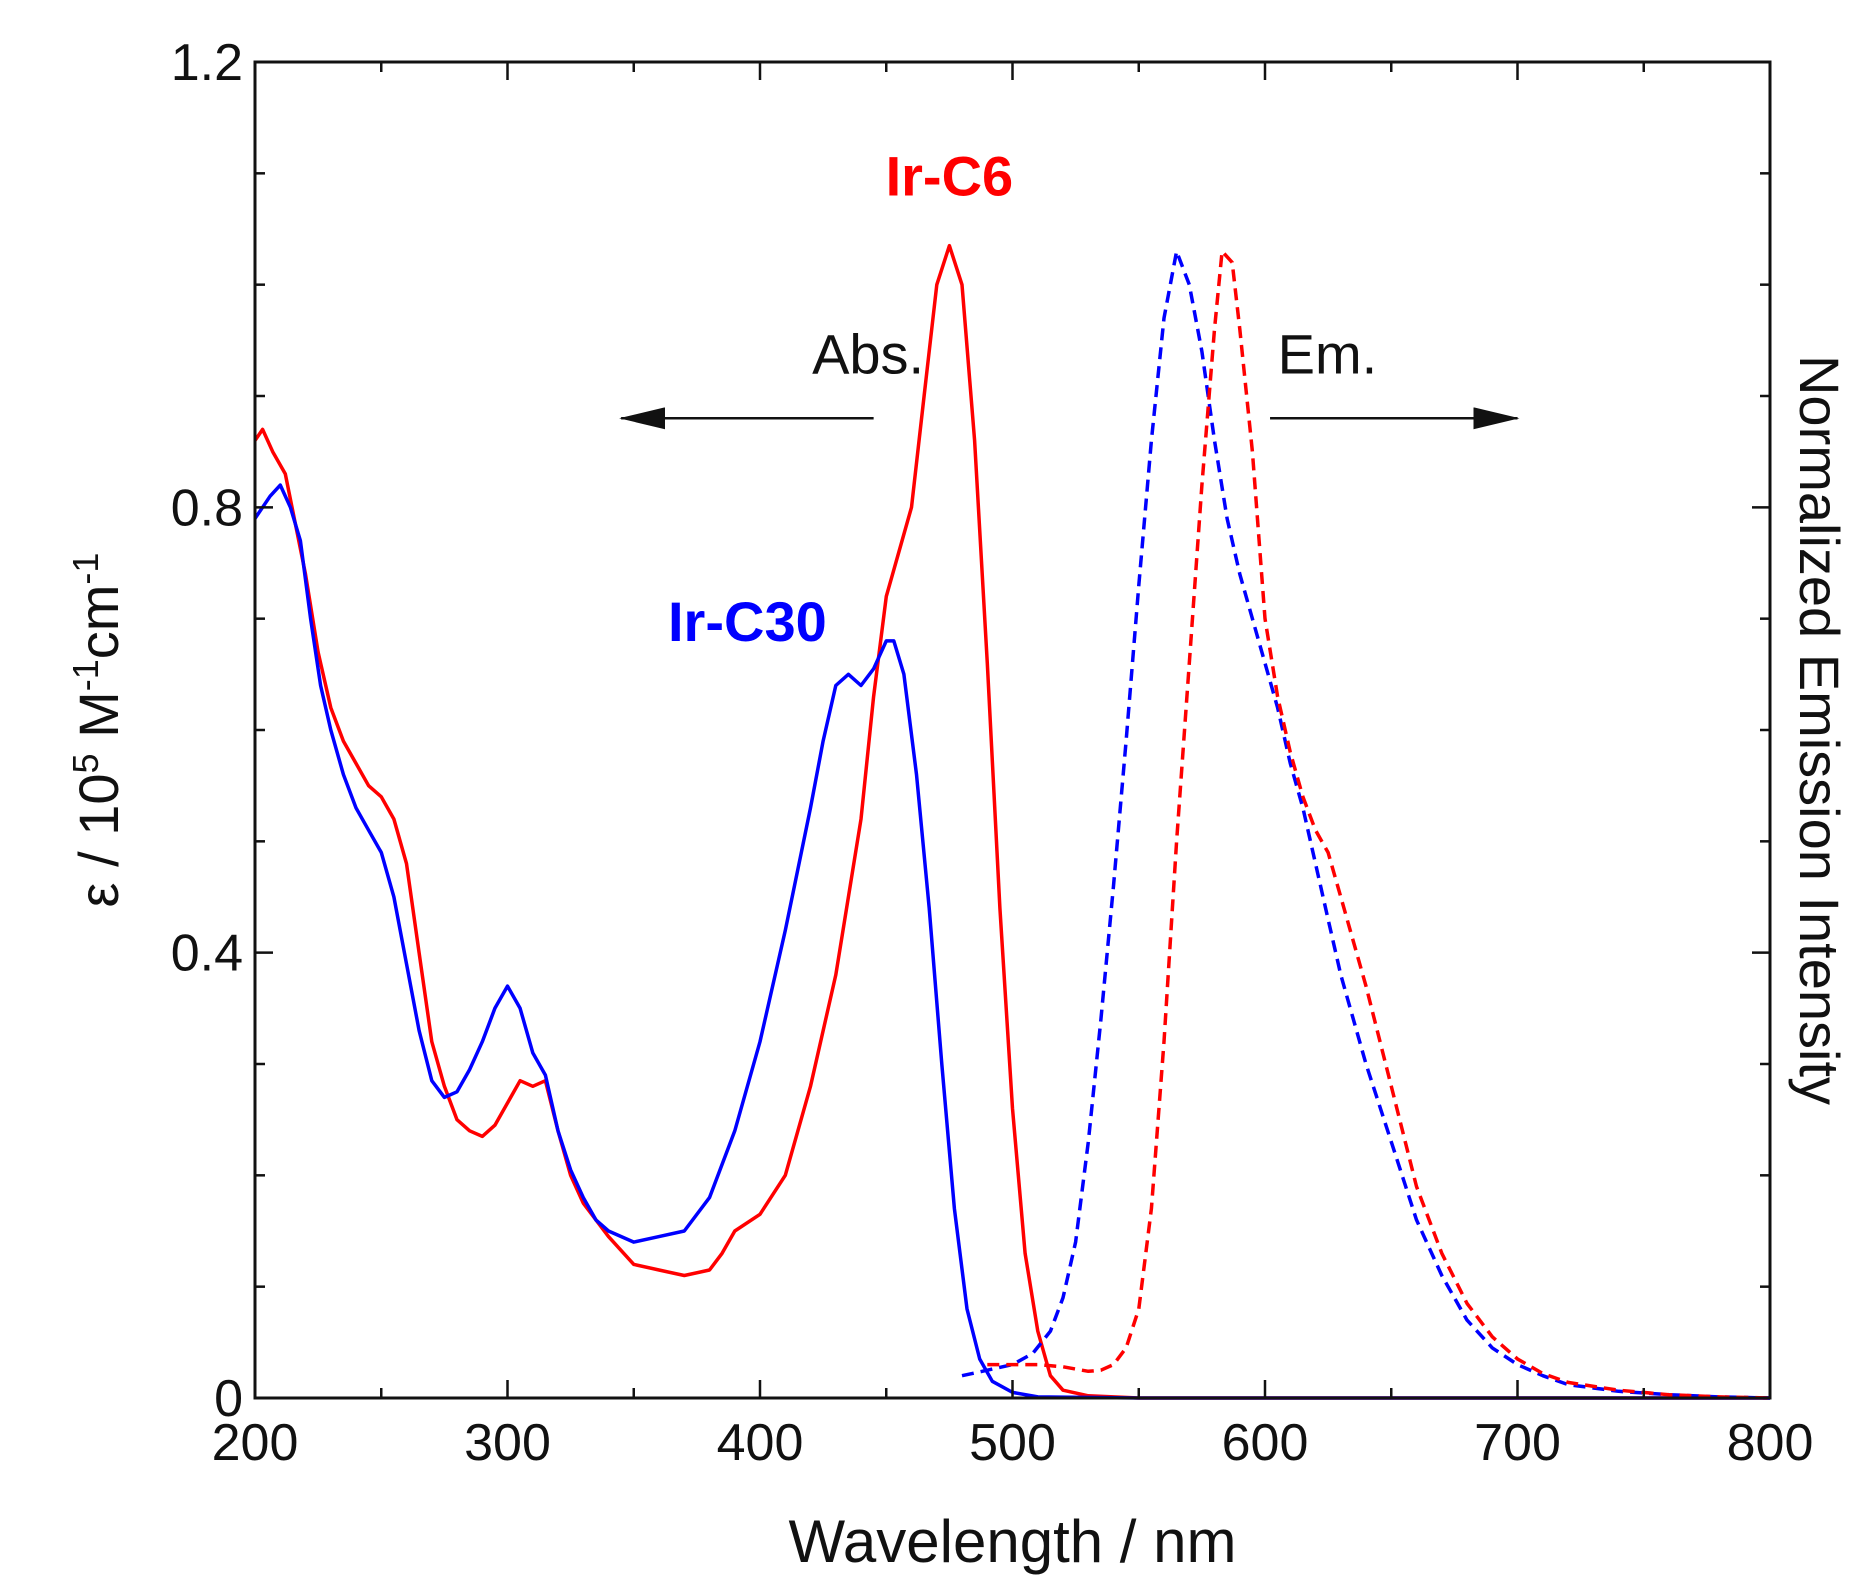 The width and height of the screenshot is (1875, 1590). Describe the element at coordinates (868, 354) in the screenshot. I see `annotation-abs: Abs.` at that location.